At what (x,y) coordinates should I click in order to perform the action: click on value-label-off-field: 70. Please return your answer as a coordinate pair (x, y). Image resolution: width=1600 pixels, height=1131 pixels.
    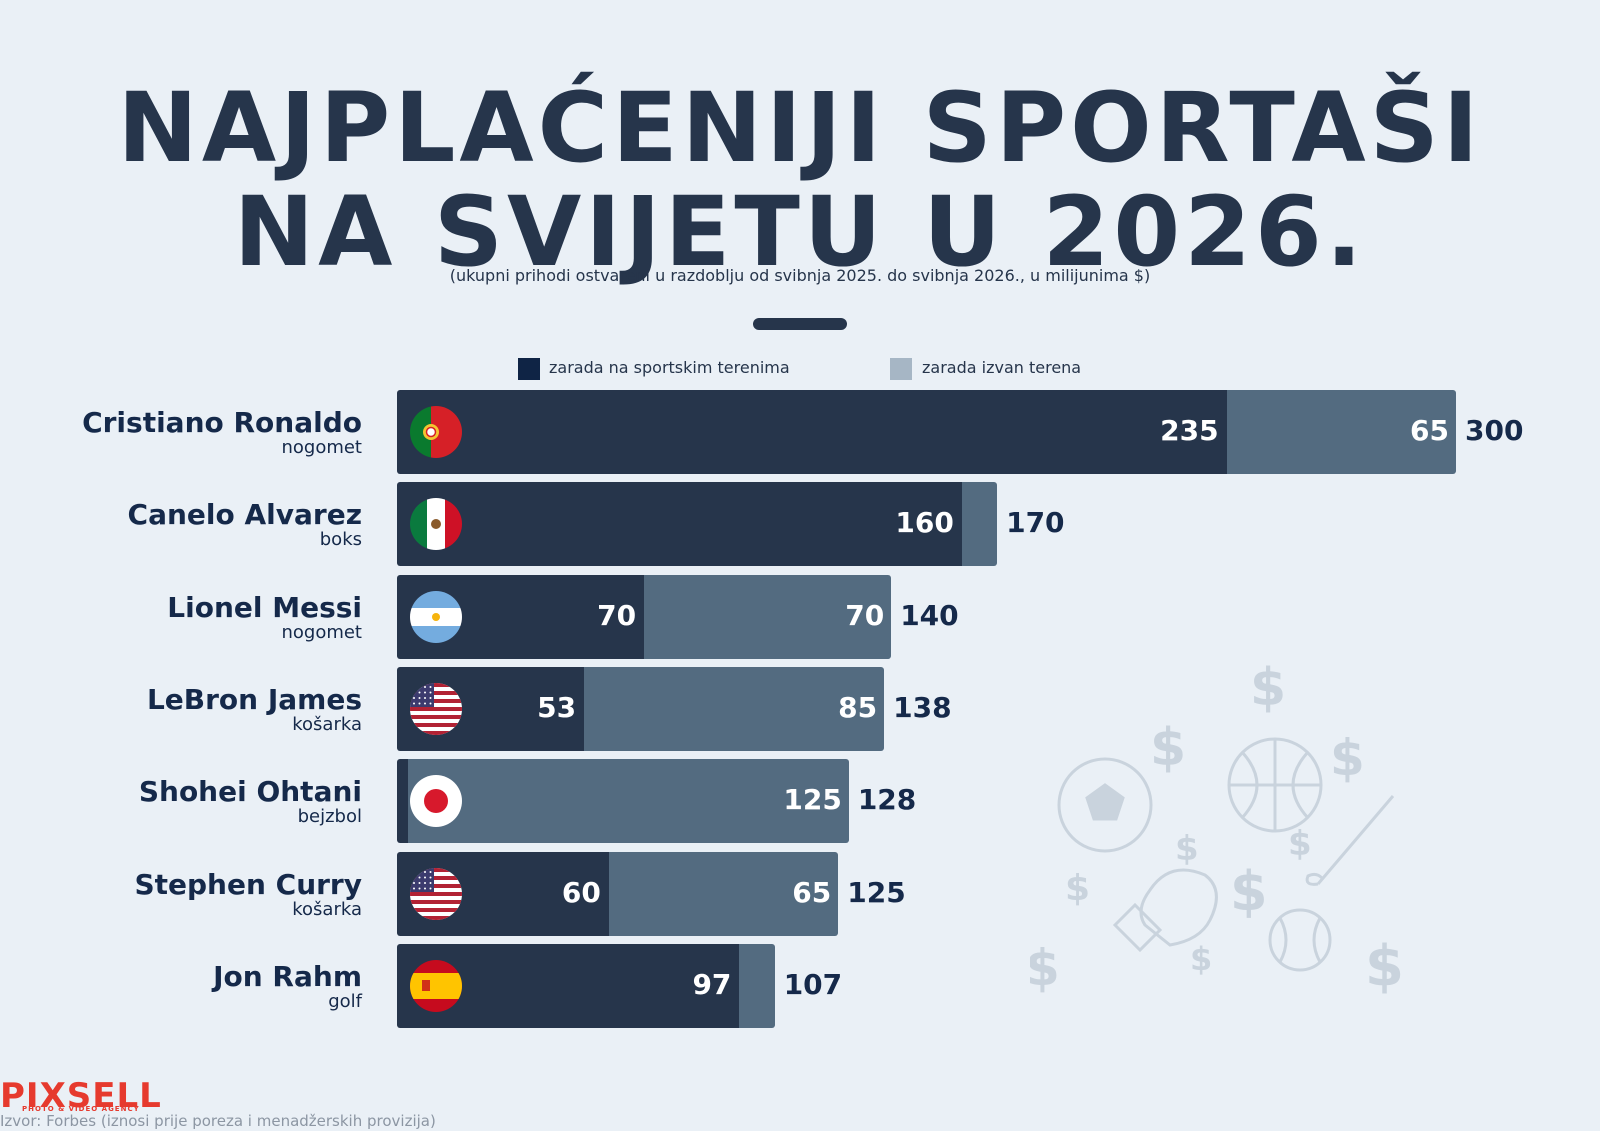
    Looking at the image, I should click on (865, 615).